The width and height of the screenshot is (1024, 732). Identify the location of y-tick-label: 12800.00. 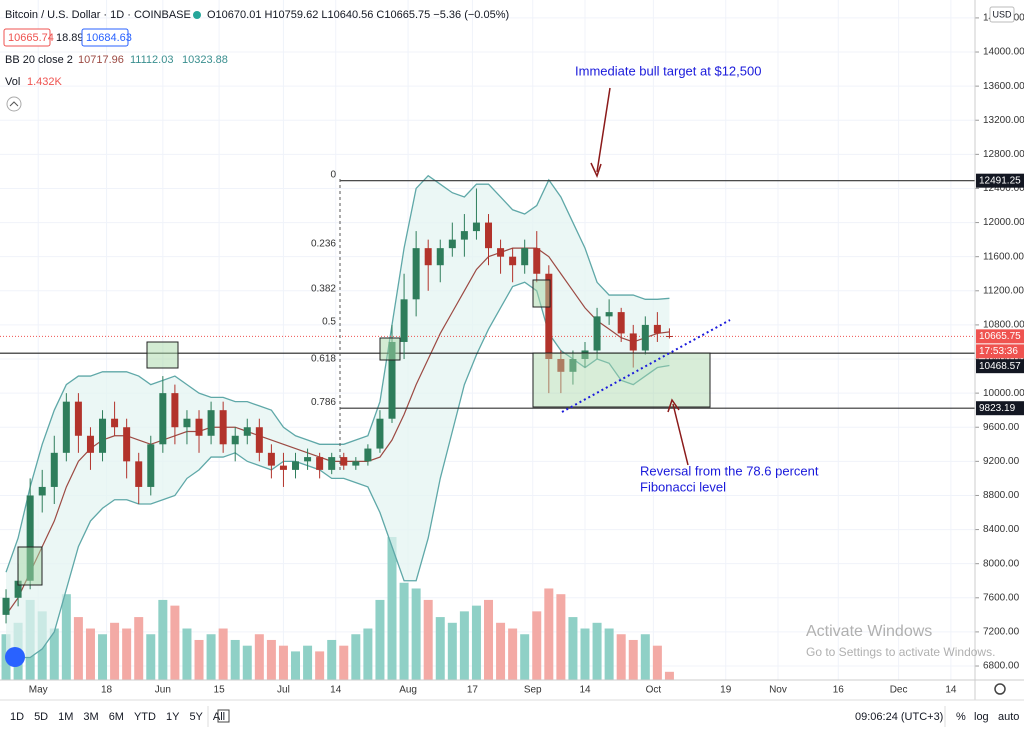
(1003, 154).